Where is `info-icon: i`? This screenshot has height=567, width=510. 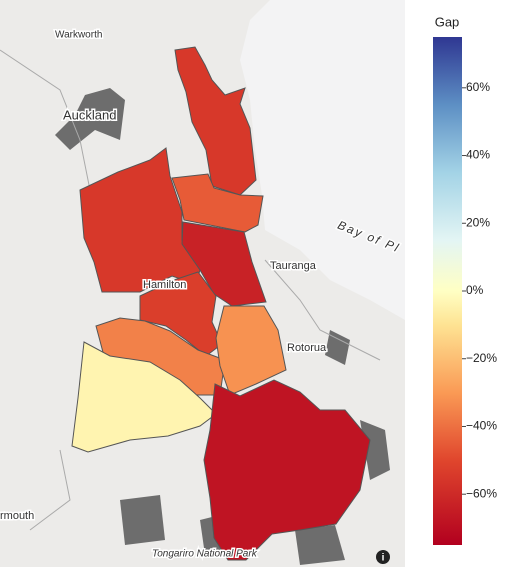
info-icon: i is located at coordinates (383, 558).